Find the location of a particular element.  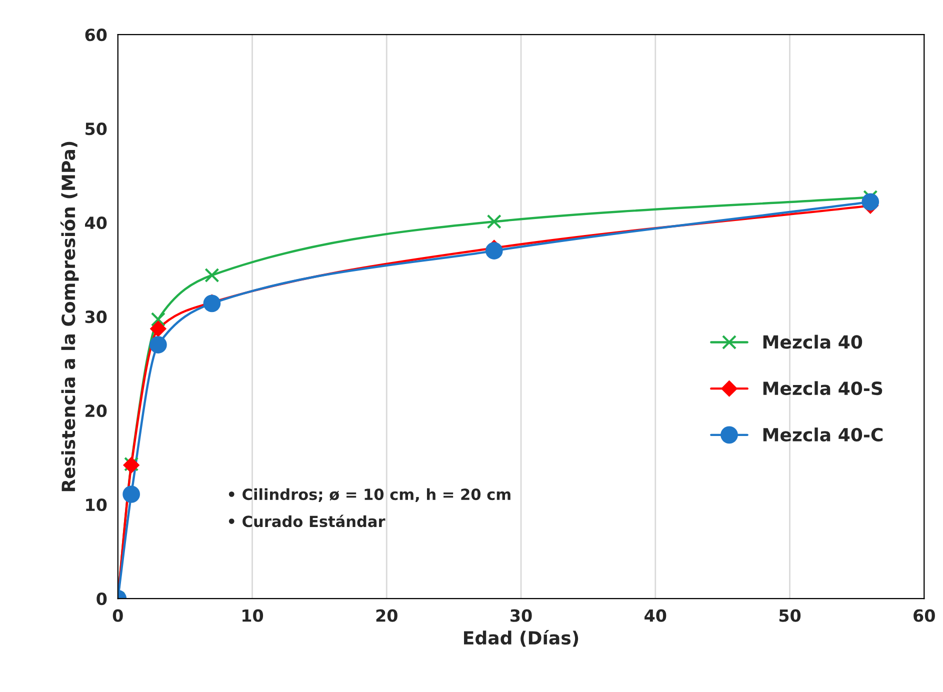

x-tick-label: 40 is located at coordinates (655, 615).